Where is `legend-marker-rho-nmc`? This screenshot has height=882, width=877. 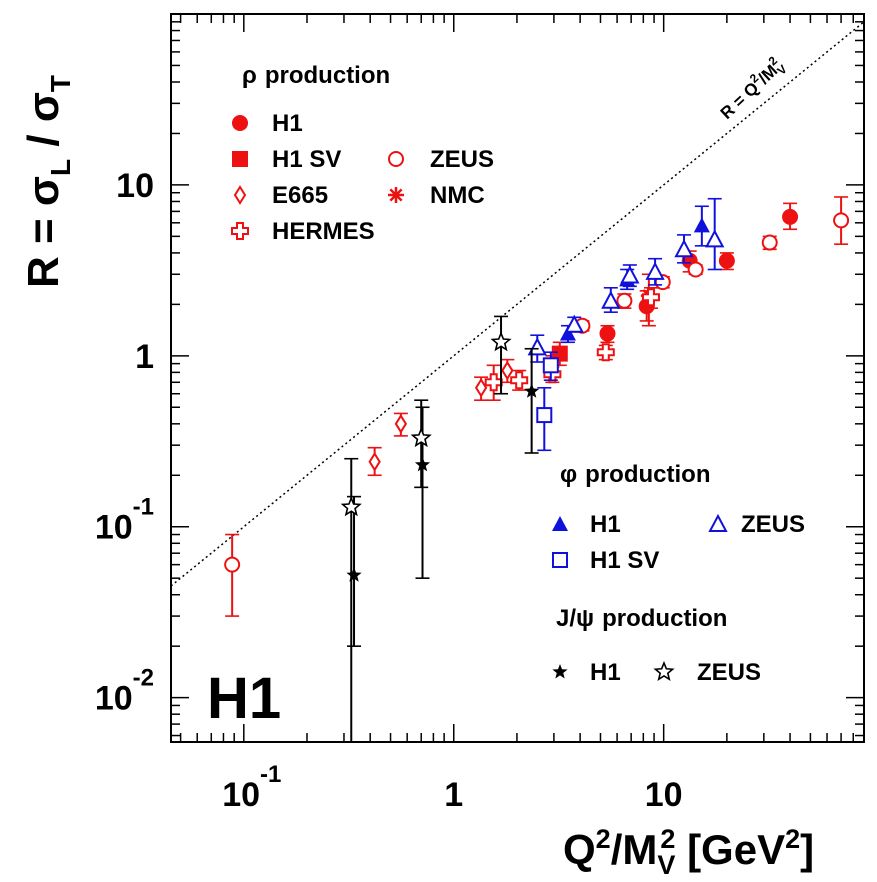
legend-marker-rho-nmc is located at coordinates (396, 195).